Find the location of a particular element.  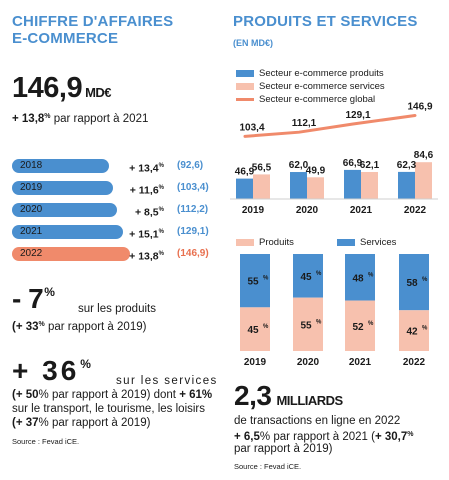

revenue-value-2019: (103,4) is located at coordinates (193, 187).